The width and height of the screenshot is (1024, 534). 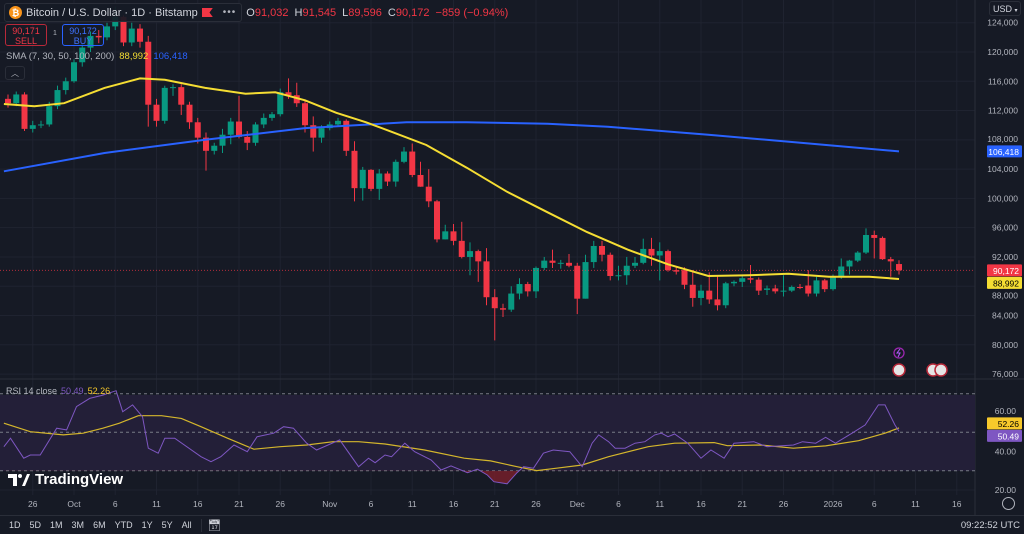 I want to click on currency-select: USD ▾, so click(x=1005, y=8).